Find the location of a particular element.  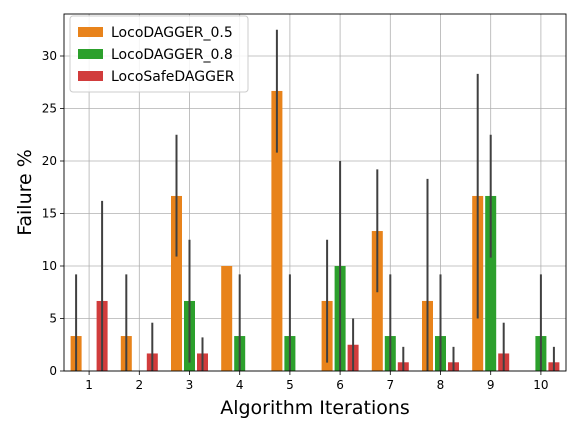

y-axis-label: Failure % is located at coordinates (25, 192).